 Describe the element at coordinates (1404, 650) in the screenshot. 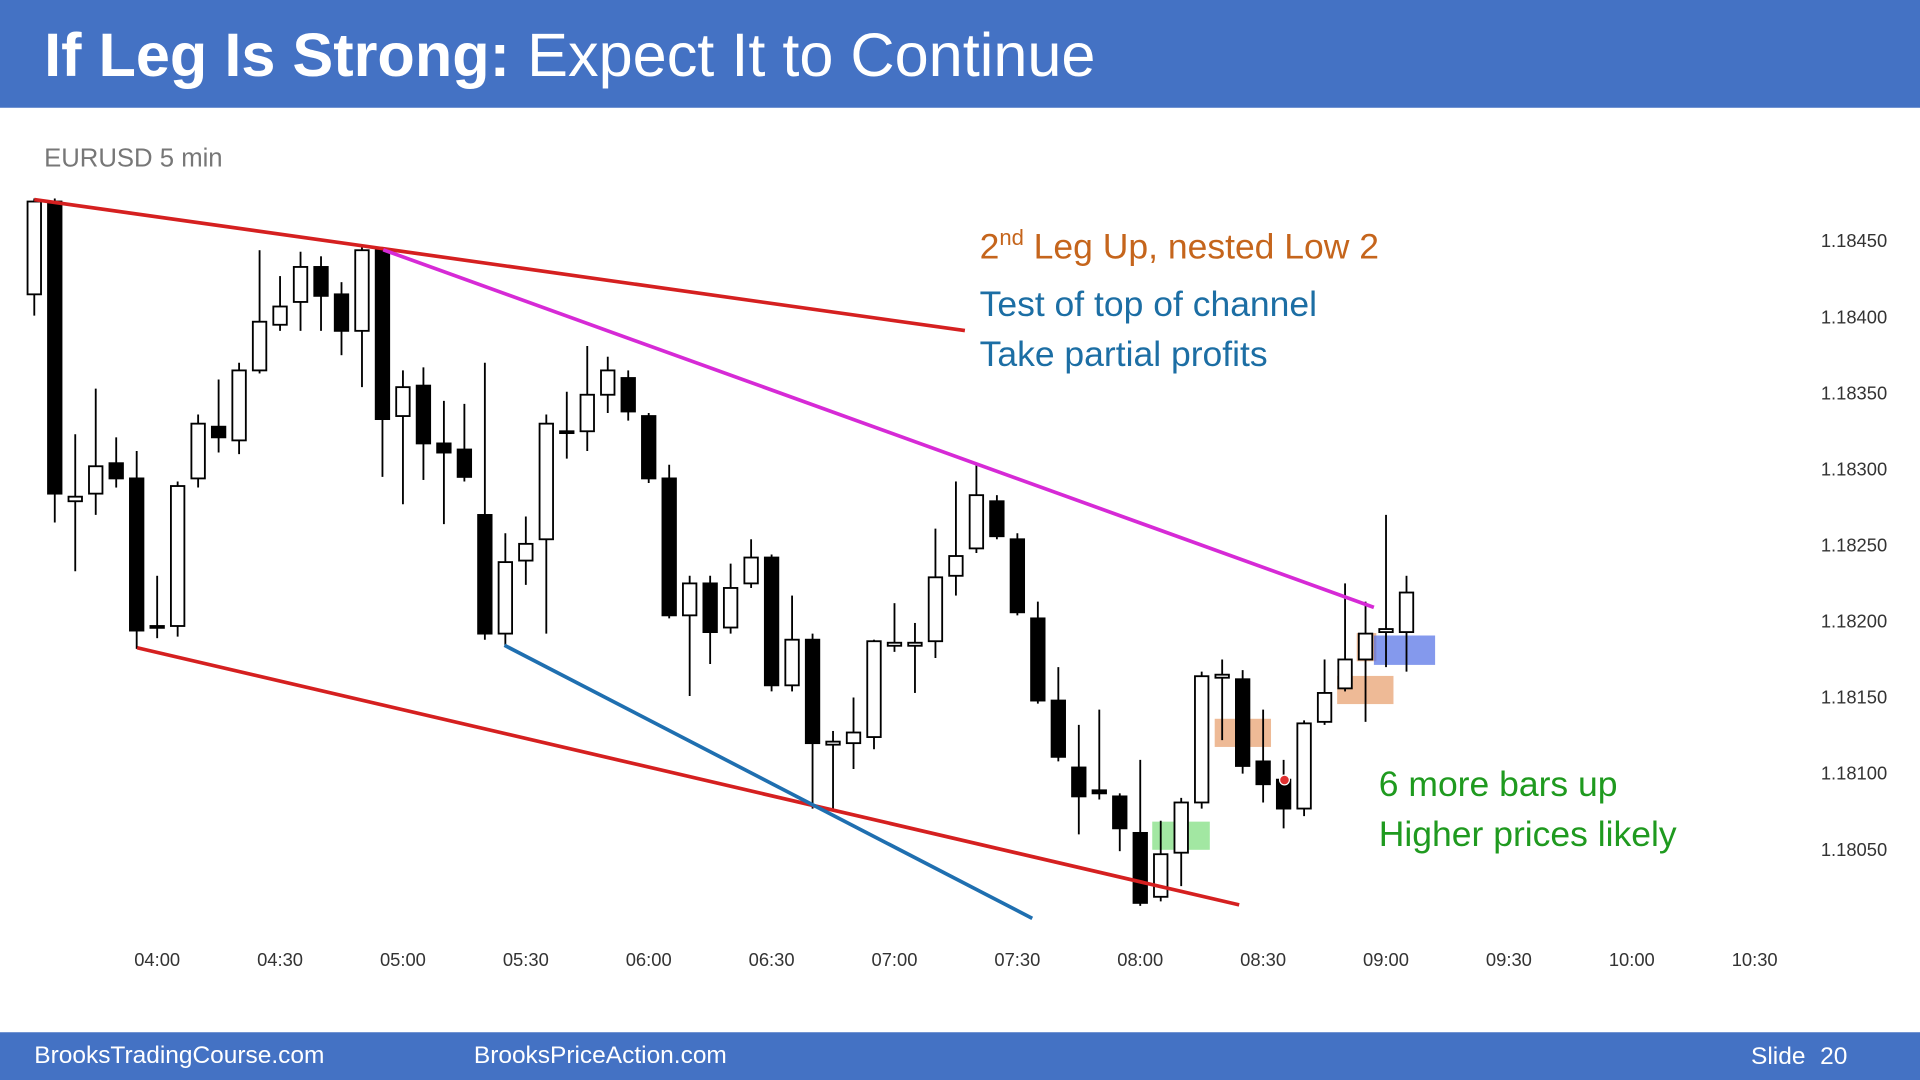

I see `highlight-box` at that location.